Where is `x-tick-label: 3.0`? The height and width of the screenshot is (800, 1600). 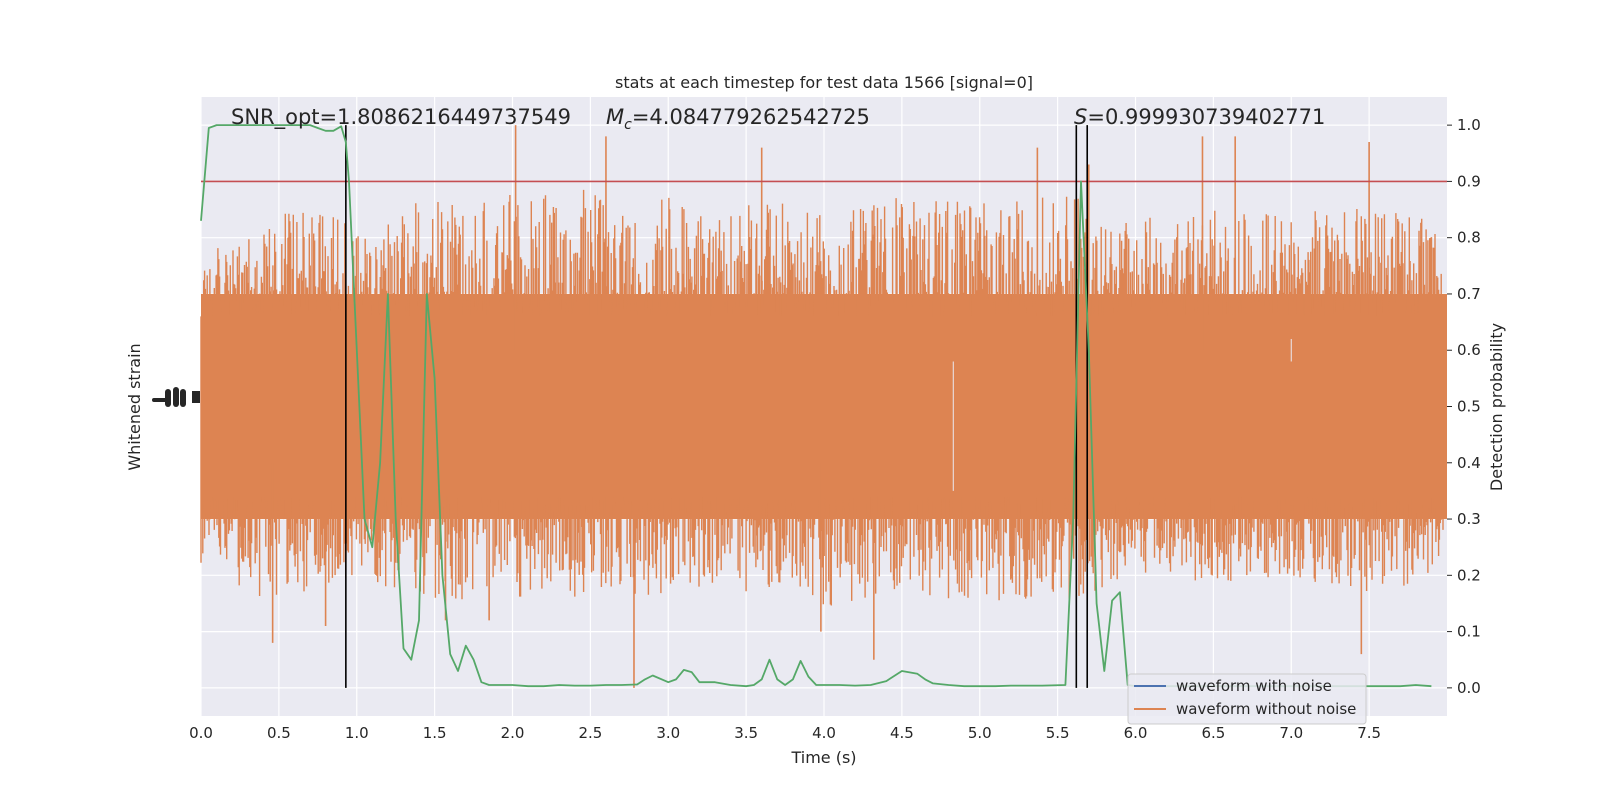 x-tick-label: 3.0 is located at coordinates (668, 733).